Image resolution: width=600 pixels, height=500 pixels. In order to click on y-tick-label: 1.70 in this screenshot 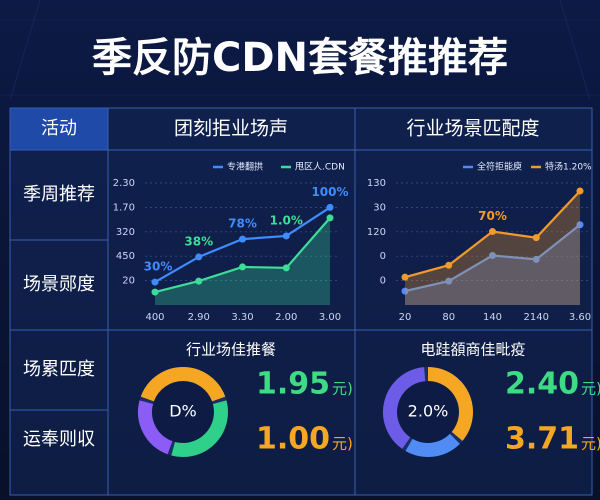, I will do `click(124, 207)`.